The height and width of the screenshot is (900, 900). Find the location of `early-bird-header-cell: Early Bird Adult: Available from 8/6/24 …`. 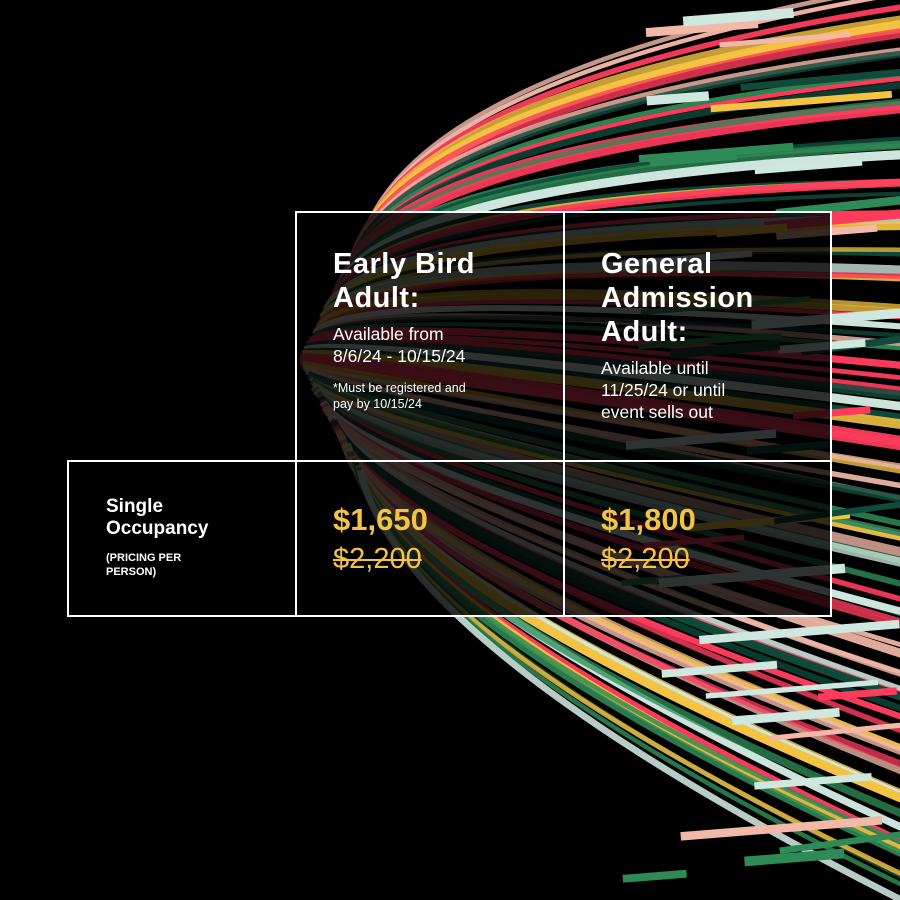

early-bird-header-cell: Early Bird Adult: Available from 8/6/24 … is located at coordinates (430, 336).